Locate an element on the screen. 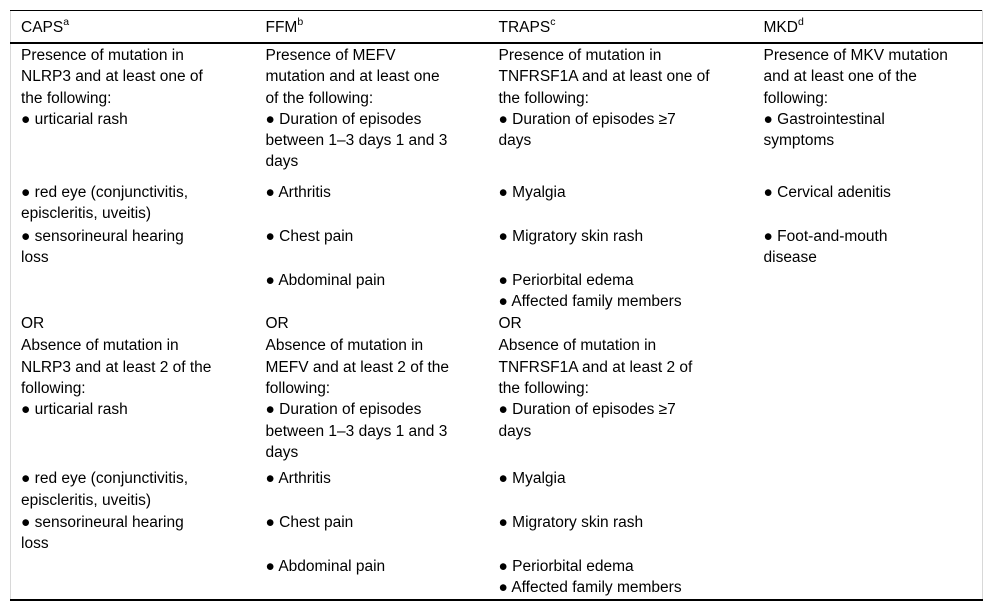  cell-mkd-r9 is located at coordinates (868, 577).